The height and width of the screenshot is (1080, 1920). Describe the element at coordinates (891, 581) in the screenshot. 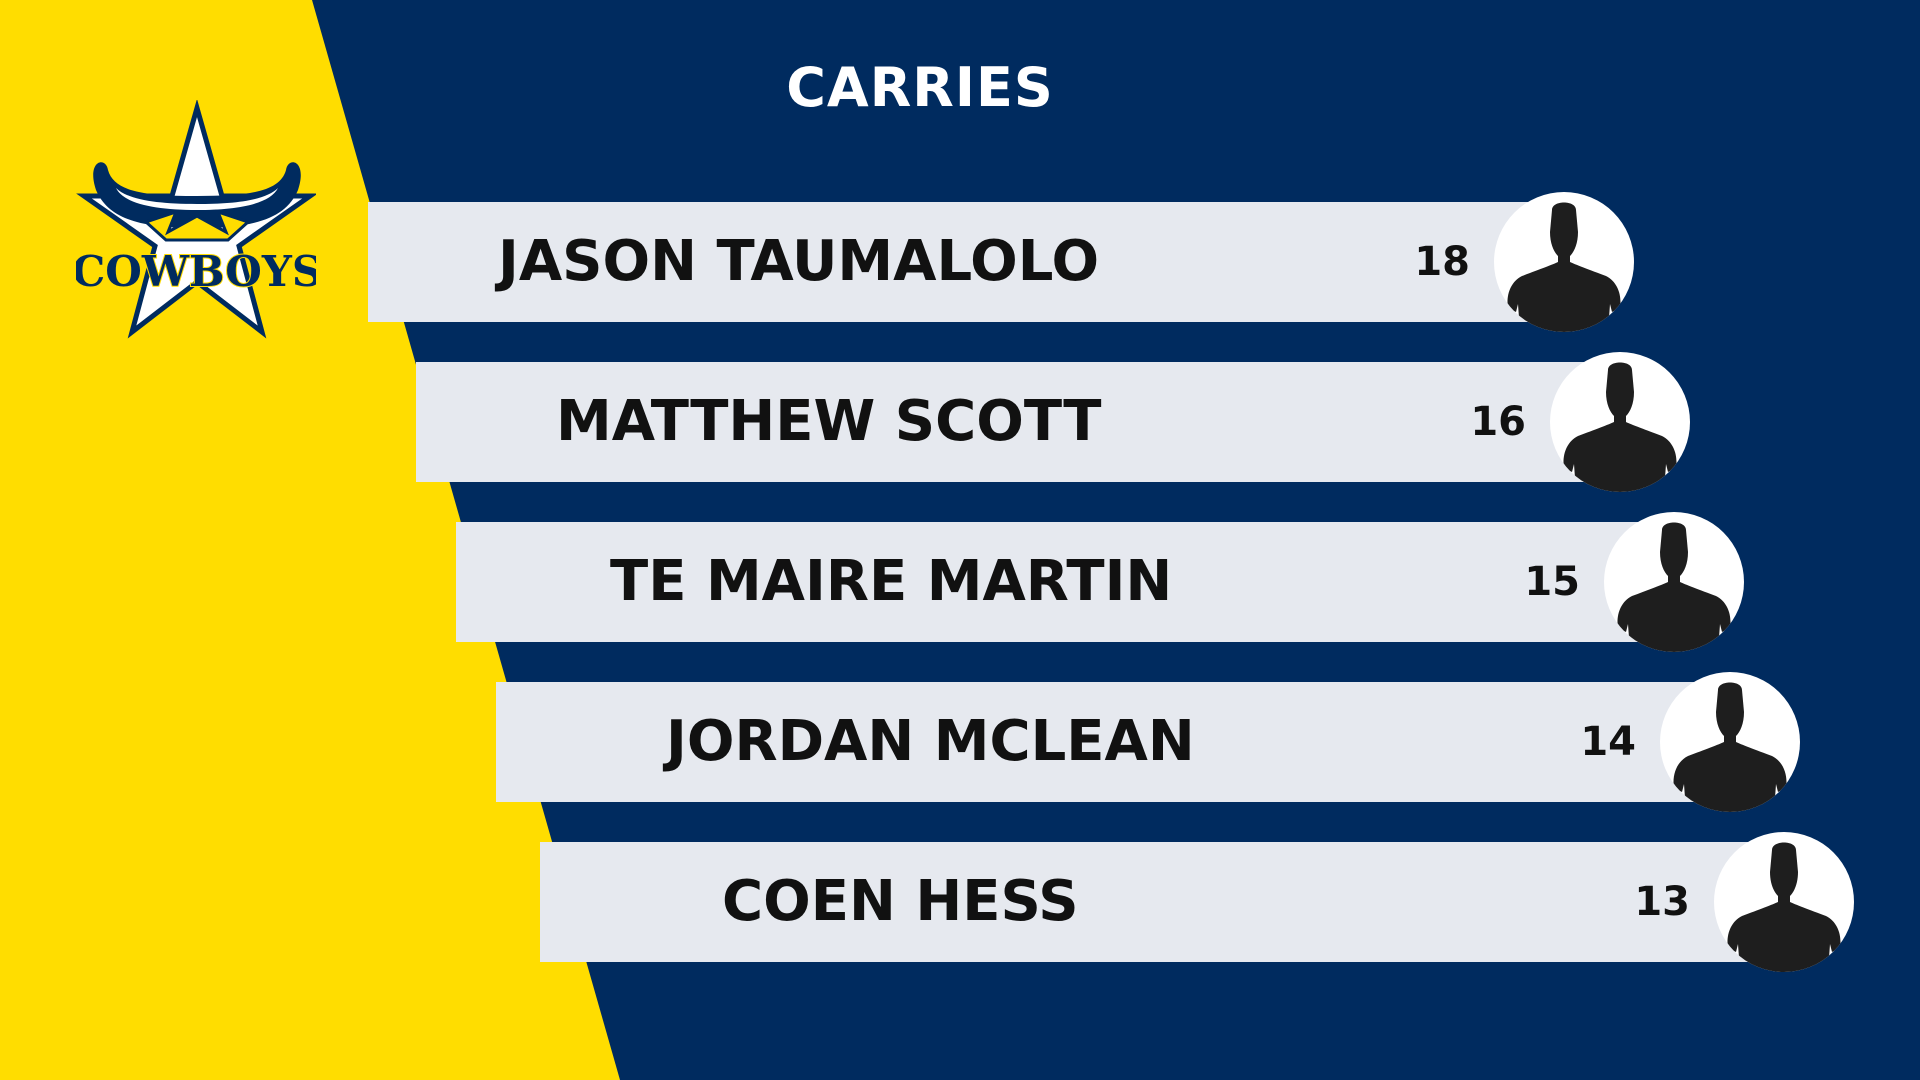

I see `player-name: TE MAIRE MARTIN` at that location.